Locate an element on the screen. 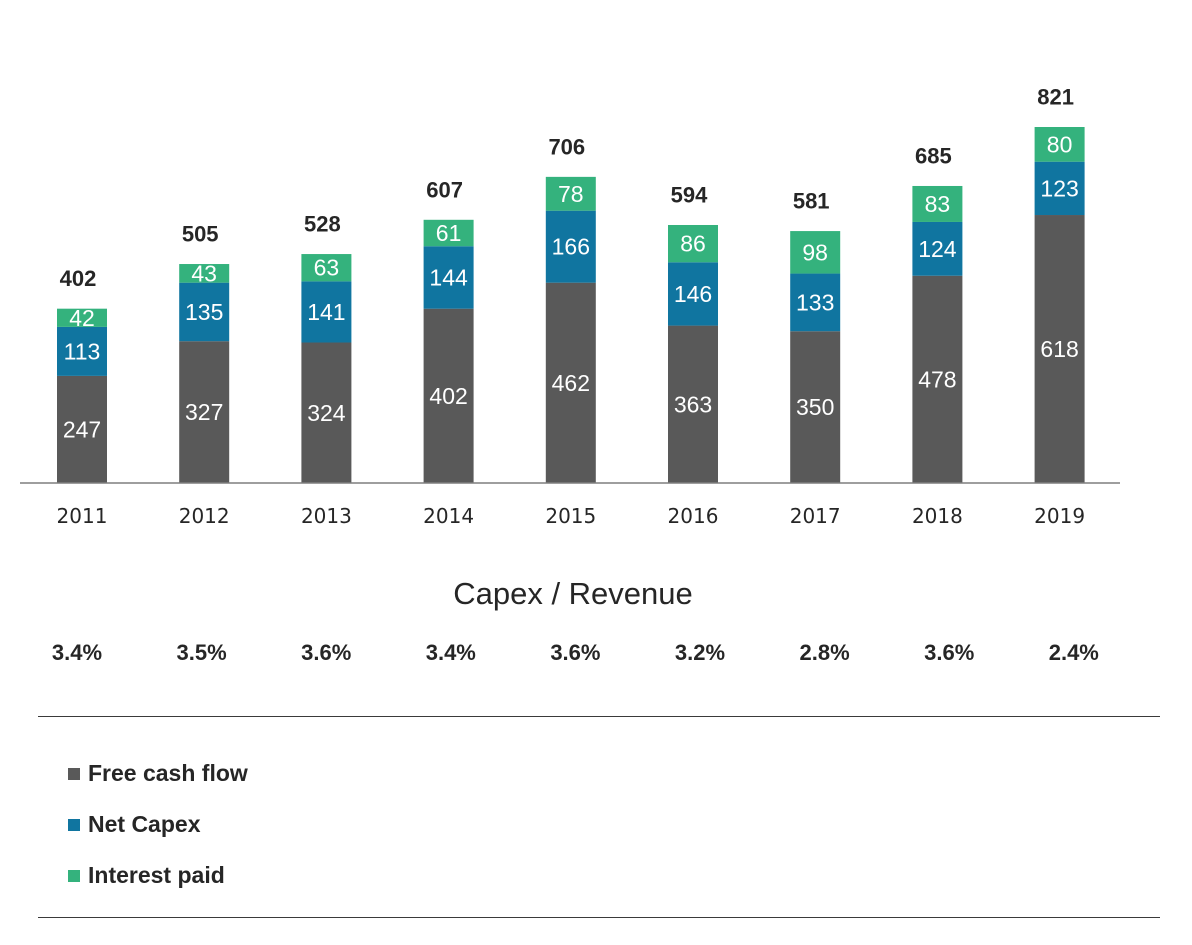 Image resolution: width=1192 pixels, height=945 pixels. bar-interest-paid-2014 is located at coordinates (448, 233).